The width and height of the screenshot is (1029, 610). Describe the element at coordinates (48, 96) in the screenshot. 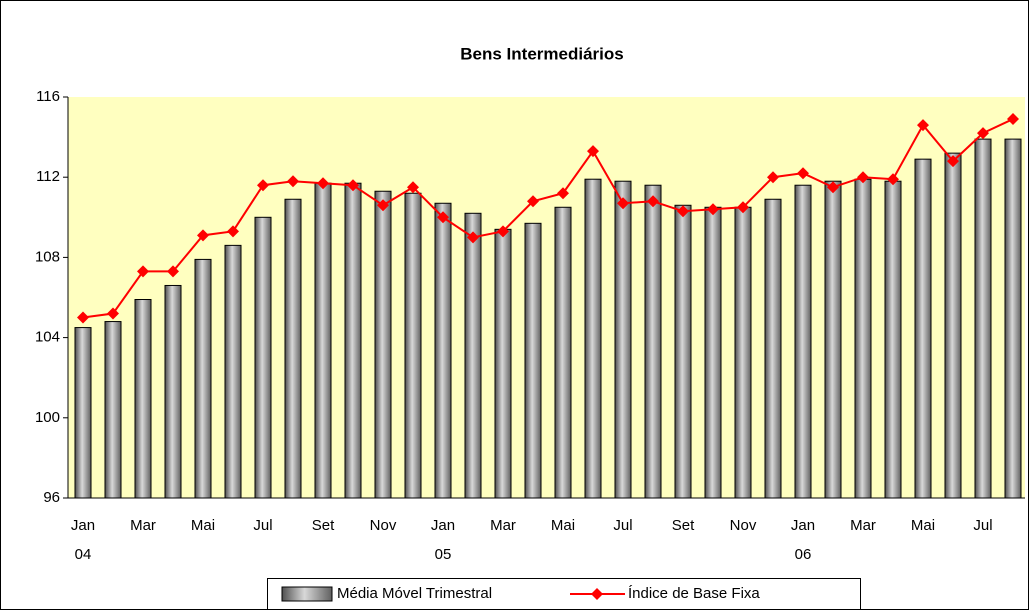

I see `y-tick-label: 116` at that location.